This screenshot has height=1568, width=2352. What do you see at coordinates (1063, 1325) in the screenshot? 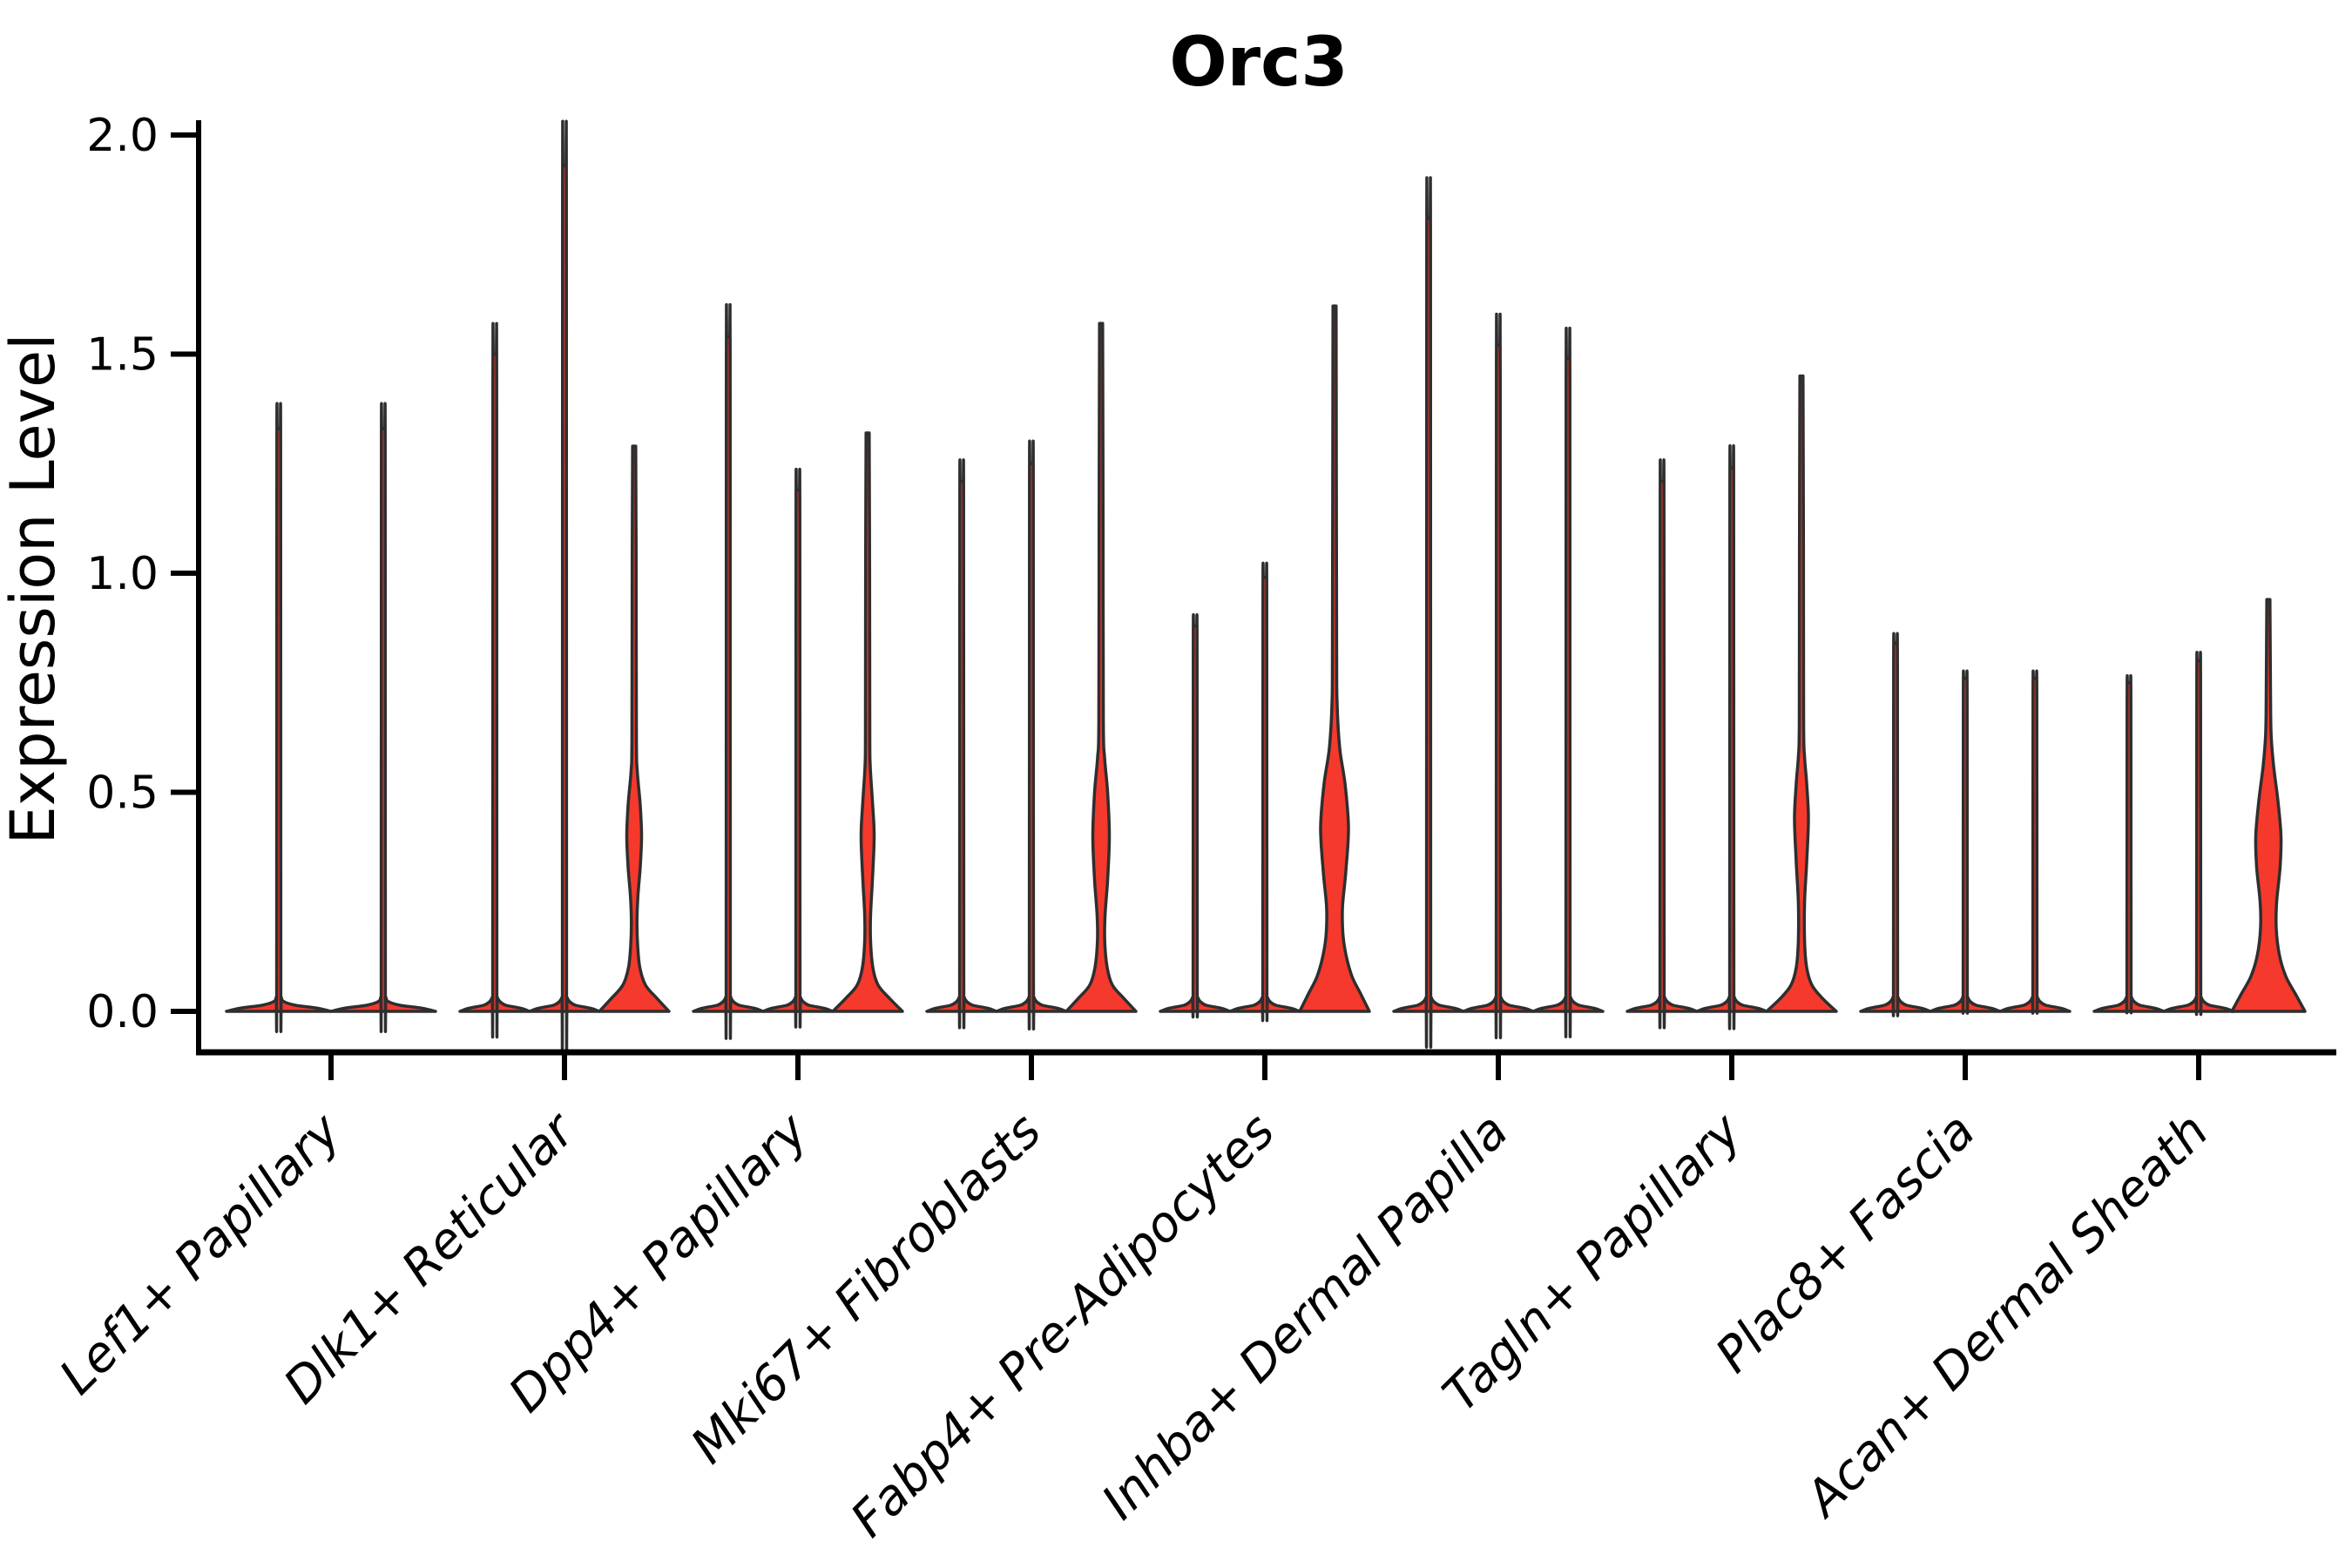
I see `x-tick-label-fabp4-pre-adipocytes: Fabp4+ Pre-Adipocytes` at bounding box center [1063, 1325].